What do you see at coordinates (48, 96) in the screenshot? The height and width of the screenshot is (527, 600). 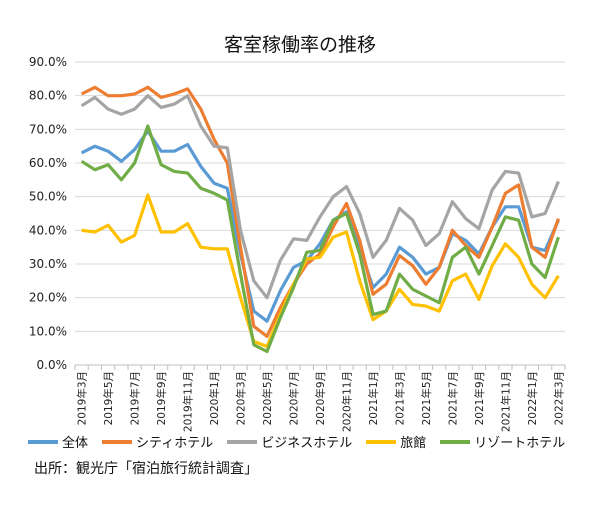 I see `y-tick-label: 80.0%` at bounding box center [48, 96].